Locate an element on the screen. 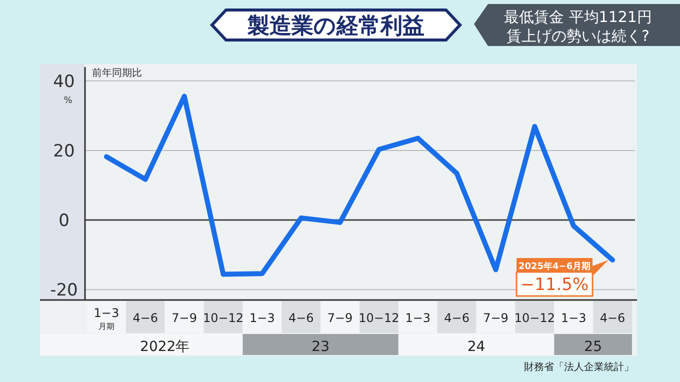  y-tick-label: -20 is located at coordinates (64, 290).